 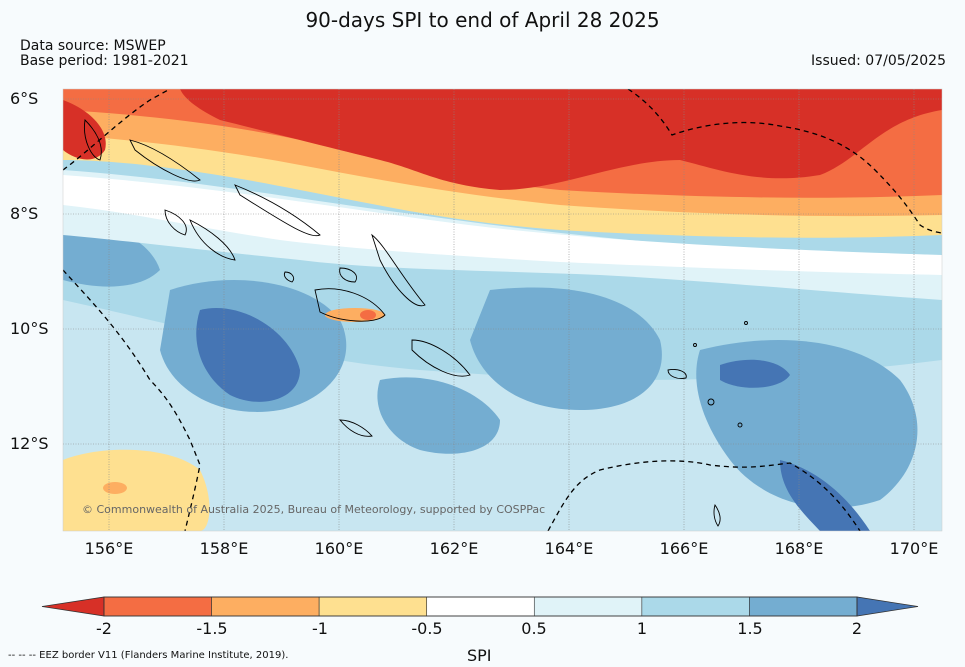 I want to click on colorbar-tick: 2, so click(x=857, y=628).